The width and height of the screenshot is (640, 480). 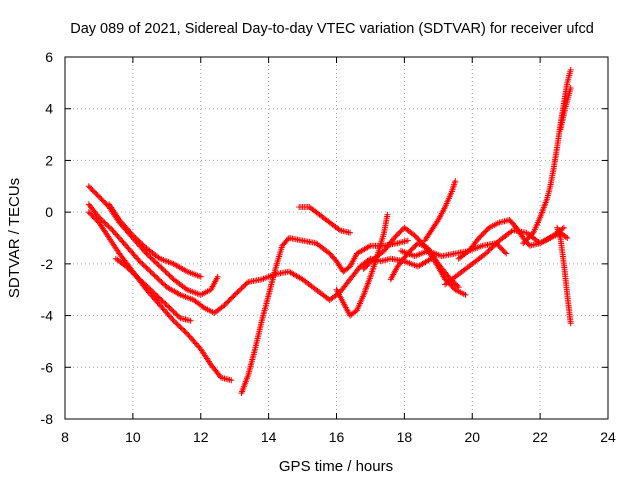 What do you see at coordinates (47, 264) in the screenshot?
I see `y-tick-label: -2` at bounding box center [47, 264].